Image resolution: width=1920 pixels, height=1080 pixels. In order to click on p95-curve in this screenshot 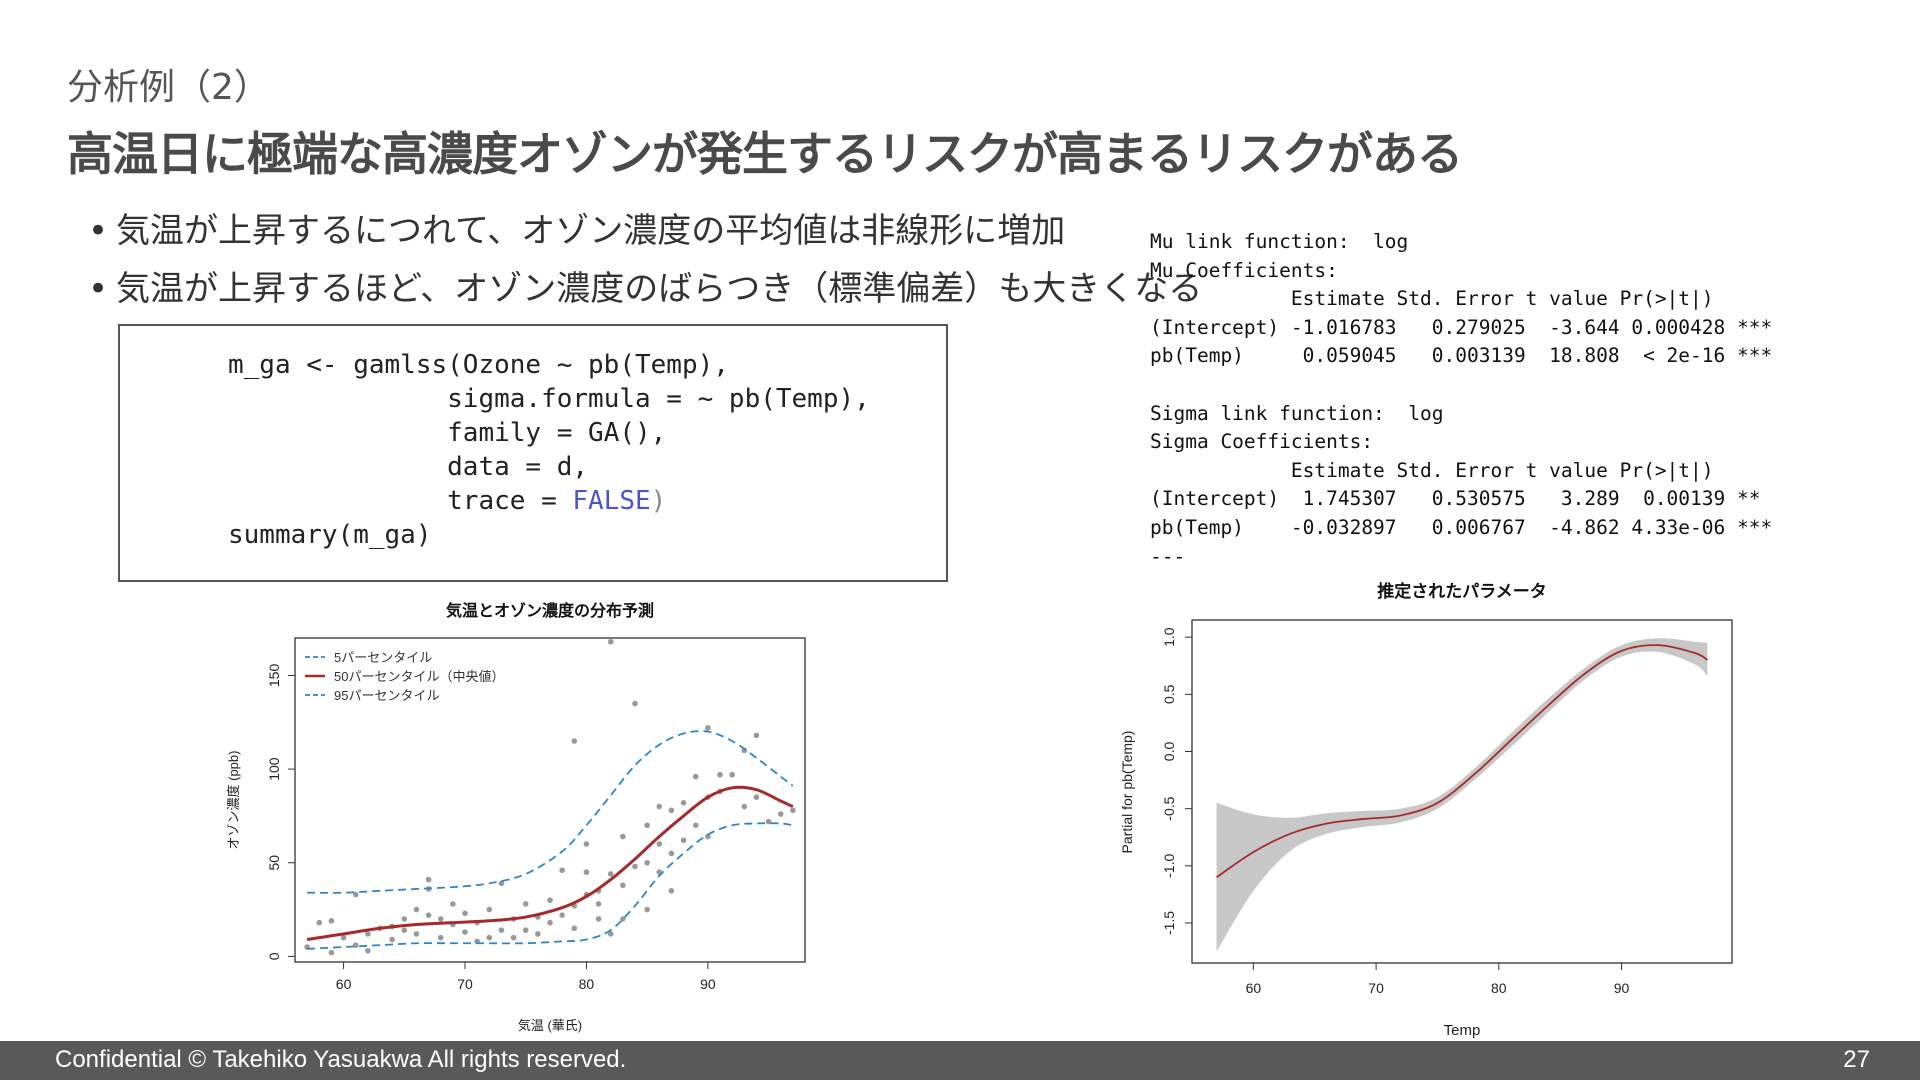, I will do `click(550, 812)`.